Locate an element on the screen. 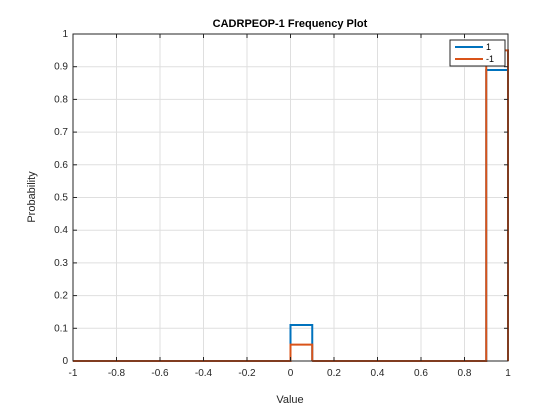 This screenshot has height=420, width=560. y-axis-label: Probability is located at coordinates (32, 197).